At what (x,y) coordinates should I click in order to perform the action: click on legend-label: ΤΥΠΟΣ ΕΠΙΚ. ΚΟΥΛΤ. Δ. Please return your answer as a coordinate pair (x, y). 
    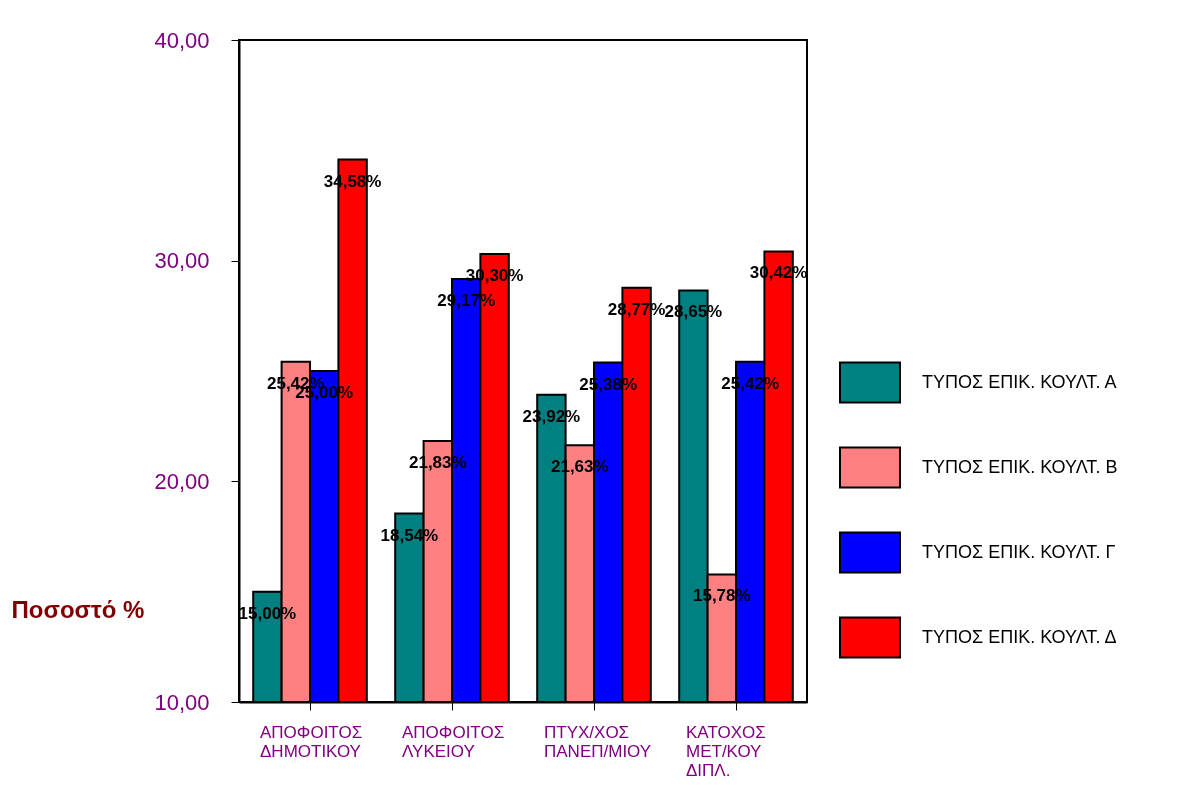
    Looking at the image, I should click on (1019, 636).